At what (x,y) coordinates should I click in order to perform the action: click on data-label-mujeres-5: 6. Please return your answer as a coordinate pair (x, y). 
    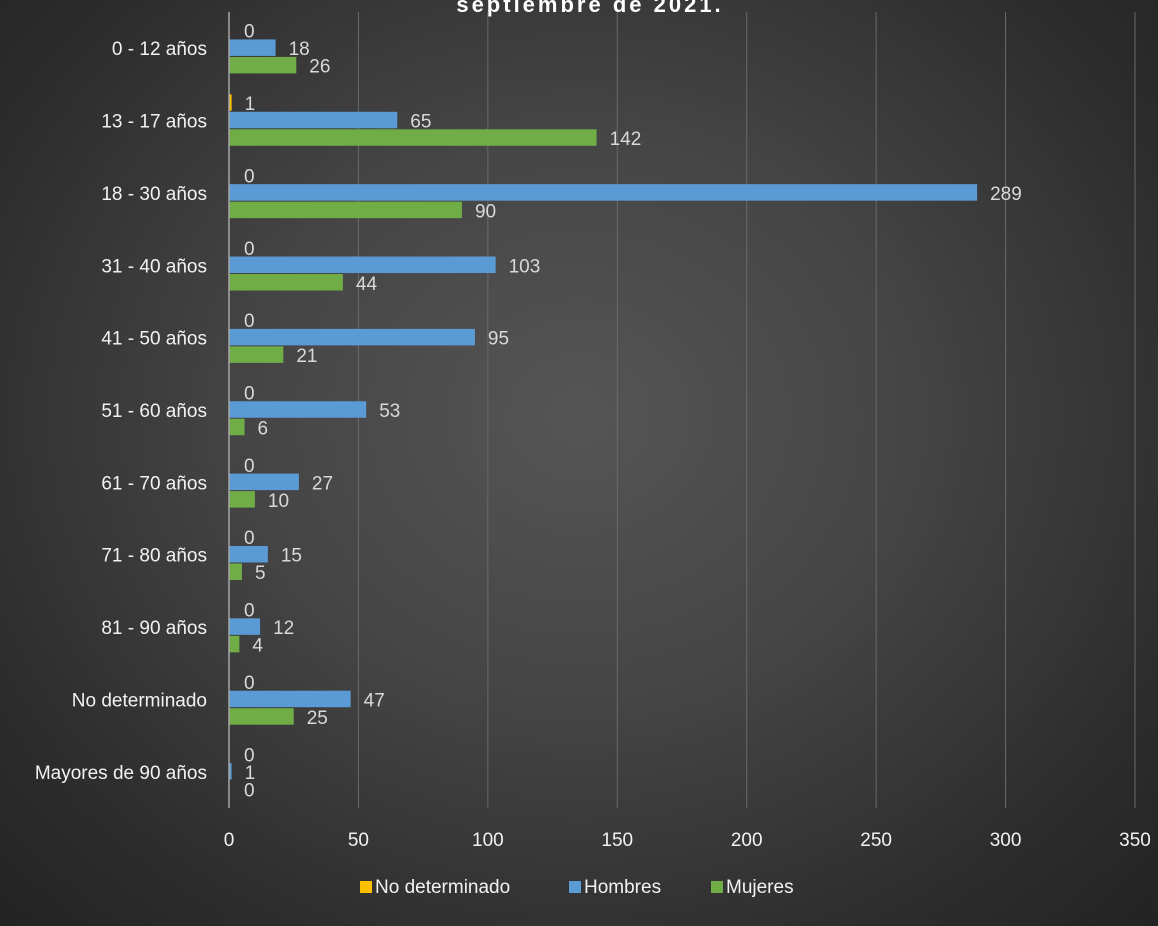
    Looking at the image, I should click on (263, 429).